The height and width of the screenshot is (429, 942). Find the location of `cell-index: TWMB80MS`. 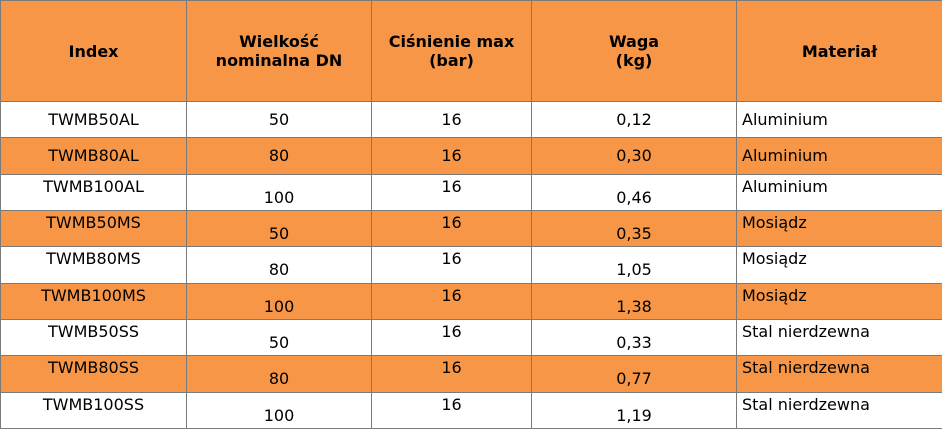

cell-index: TWMB80MS is located at coordinates (93, 265).